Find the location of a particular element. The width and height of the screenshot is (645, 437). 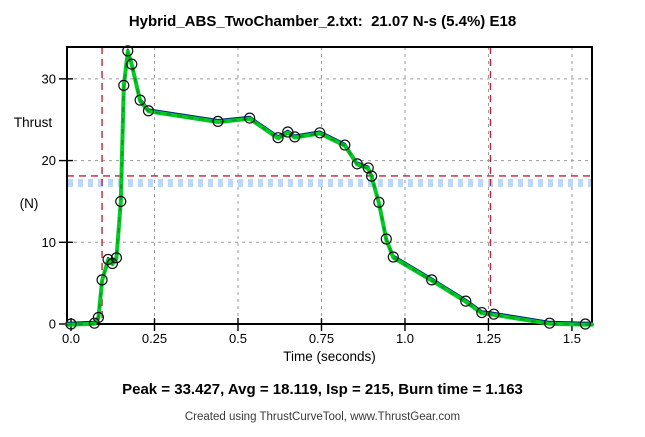

y-axis-units: (N) is located at coordinates (29, 203).